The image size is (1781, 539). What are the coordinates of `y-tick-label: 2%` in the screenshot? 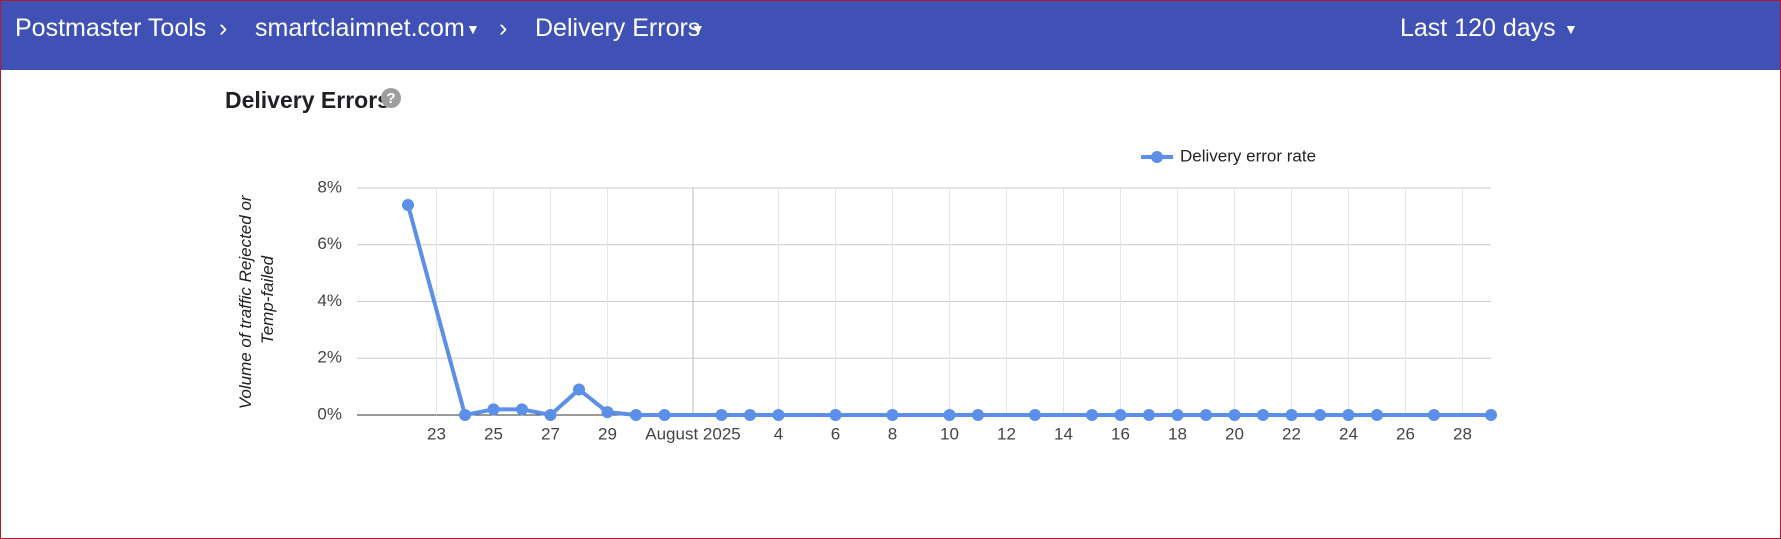 It's located at (329, 357).